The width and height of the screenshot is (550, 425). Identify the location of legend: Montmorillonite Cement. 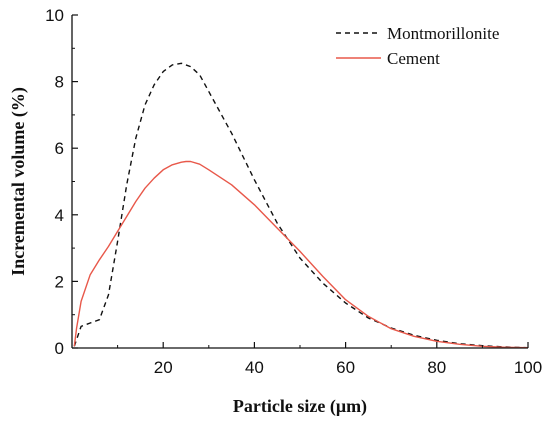
(417, 46).